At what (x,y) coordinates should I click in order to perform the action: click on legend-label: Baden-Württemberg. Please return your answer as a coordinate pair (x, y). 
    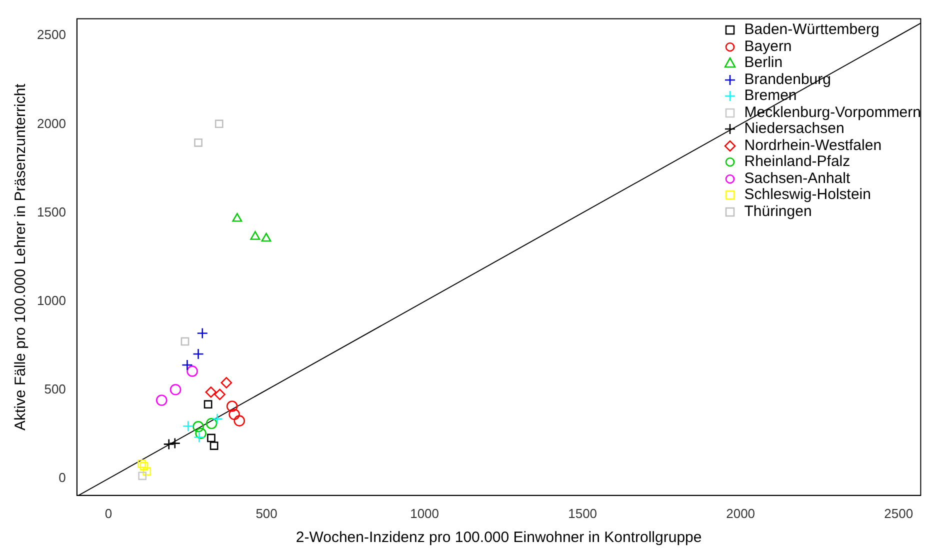
    Looking at the image, I should click on (812, 29).